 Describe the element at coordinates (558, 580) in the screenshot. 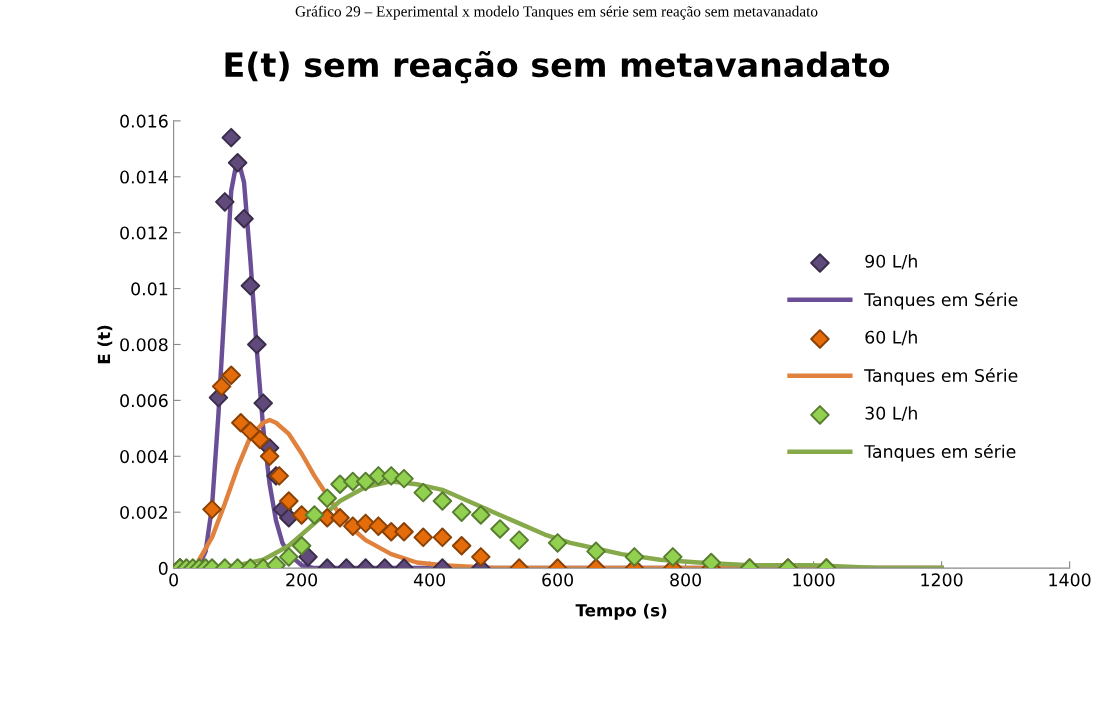

I see `x-tick-label: 600` at that location.